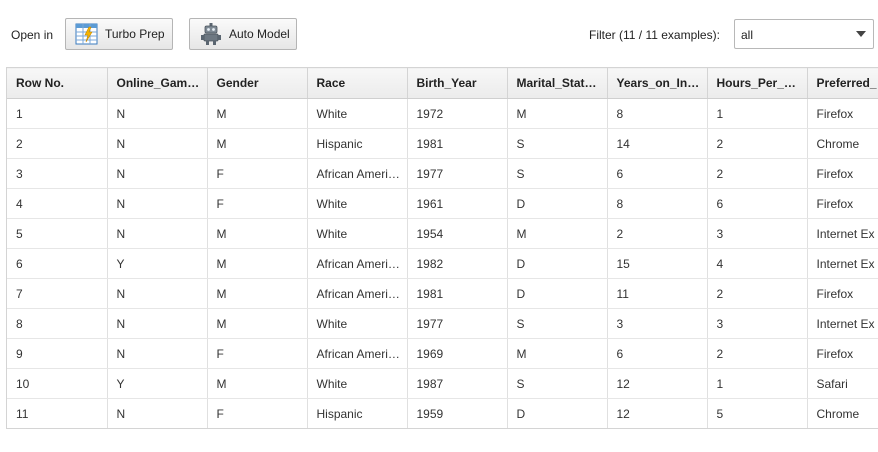 This screenshot has width=878, height=452. Describe the element at coordinates (87, 34) in the screenshot. I see `table-grid-icon` at that location.